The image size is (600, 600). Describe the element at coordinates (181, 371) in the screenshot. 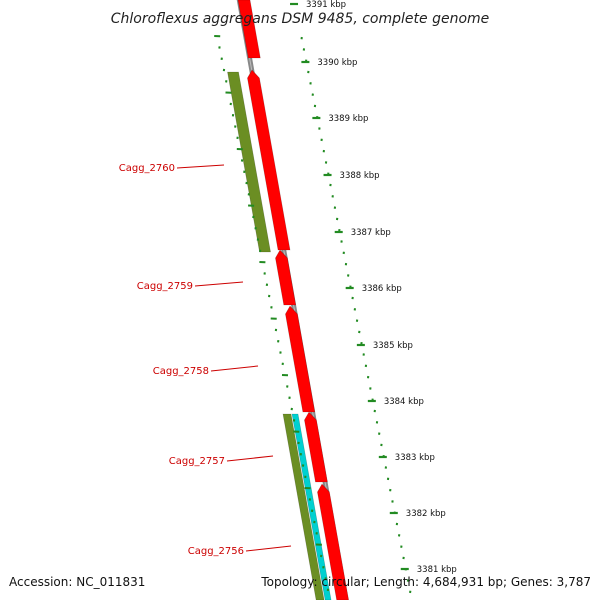

I see `gene-label: Cagg_2758` at that location.